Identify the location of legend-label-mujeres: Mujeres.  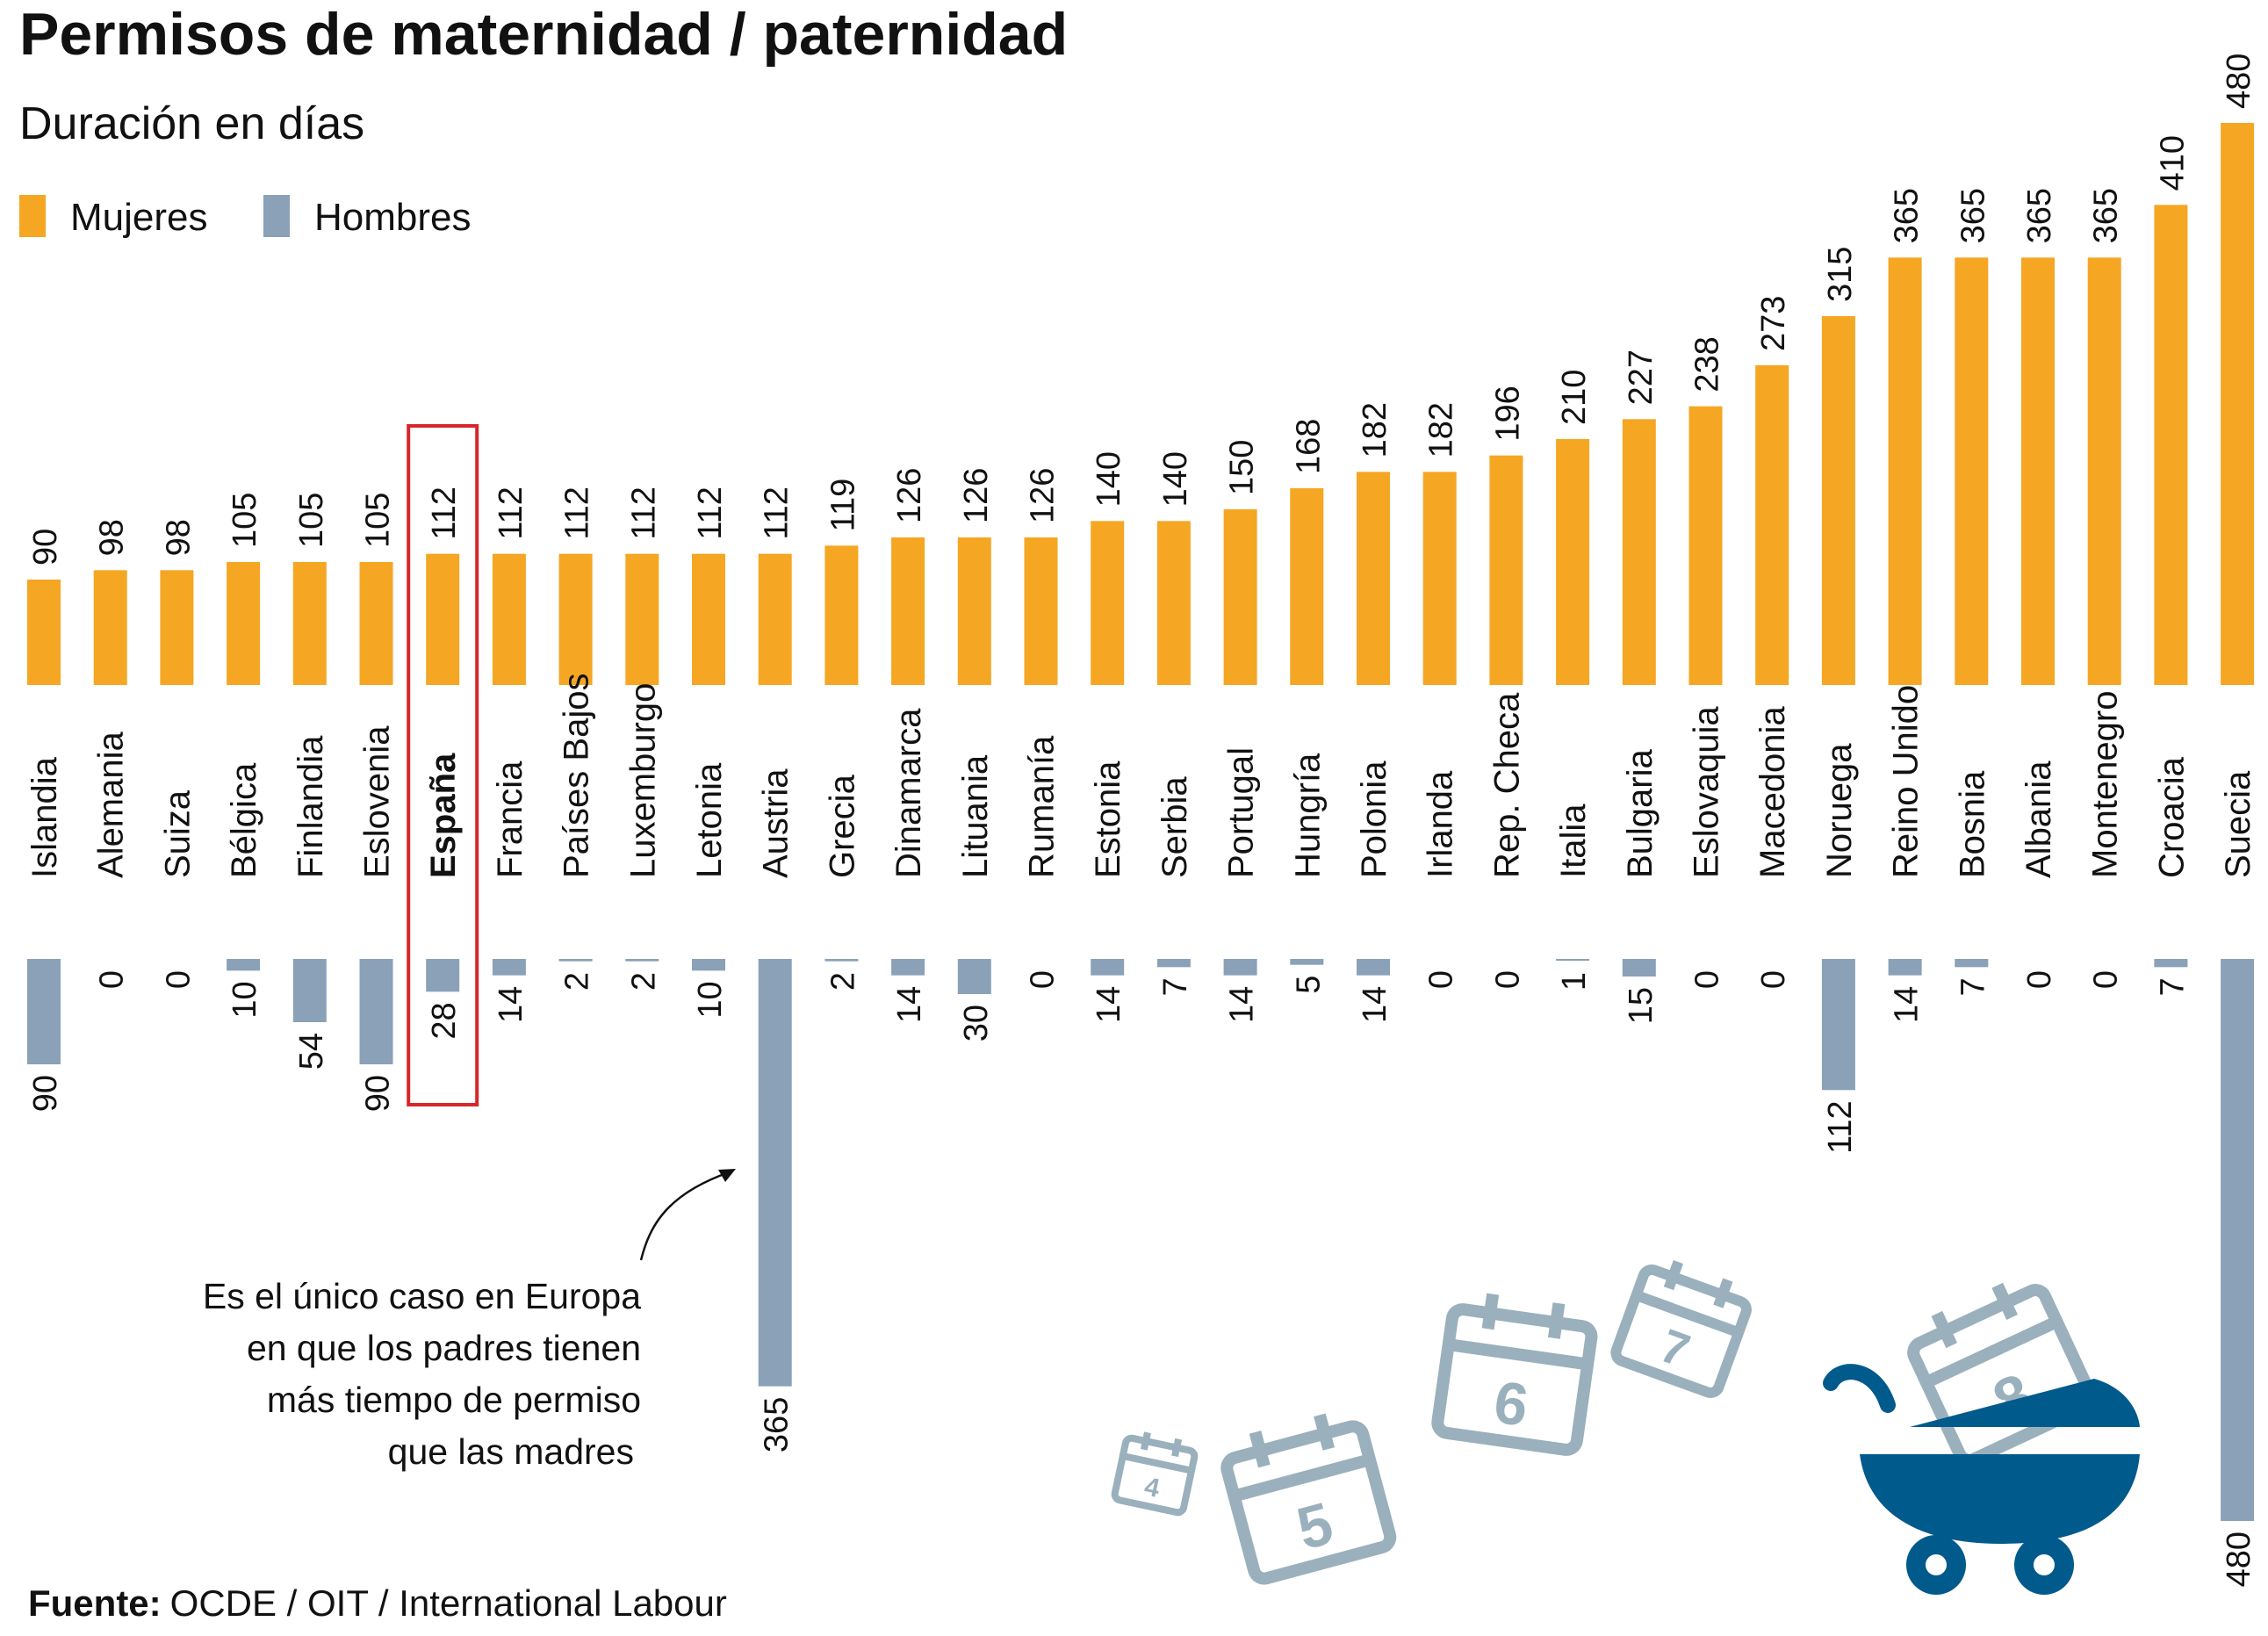
(139, 217).